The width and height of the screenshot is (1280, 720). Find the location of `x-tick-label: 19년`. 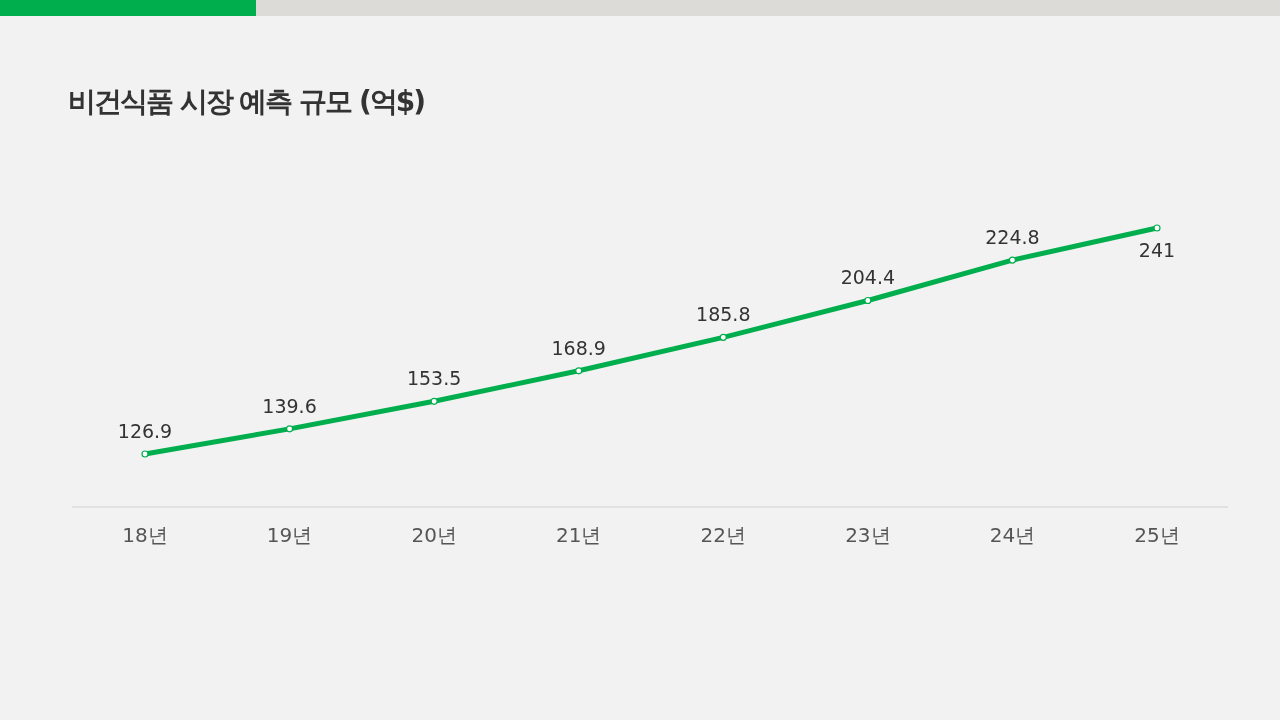

x-tick-label: 19년 is located at coordinates (289, 535).